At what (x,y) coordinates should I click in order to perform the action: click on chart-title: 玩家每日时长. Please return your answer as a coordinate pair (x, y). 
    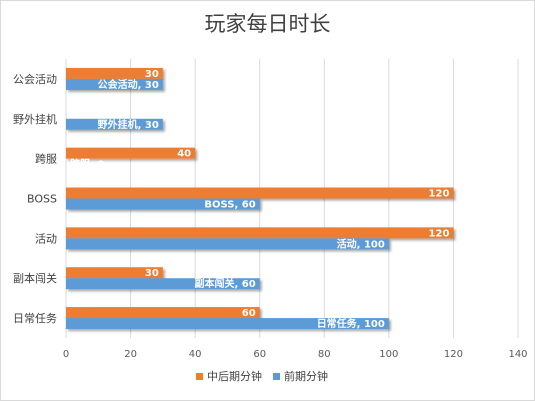
    Looking at the image, I should click on (267, 24).